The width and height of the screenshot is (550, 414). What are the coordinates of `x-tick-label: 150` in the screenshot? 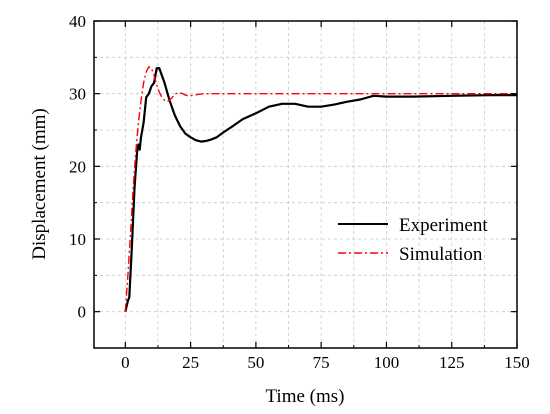 It's located at (517, 362).